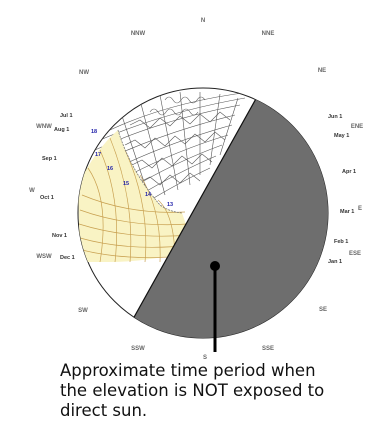 The width and height of the screenshot is (366, 439). I want to click on month-label-nov: Nov 1, so click(59, 236).